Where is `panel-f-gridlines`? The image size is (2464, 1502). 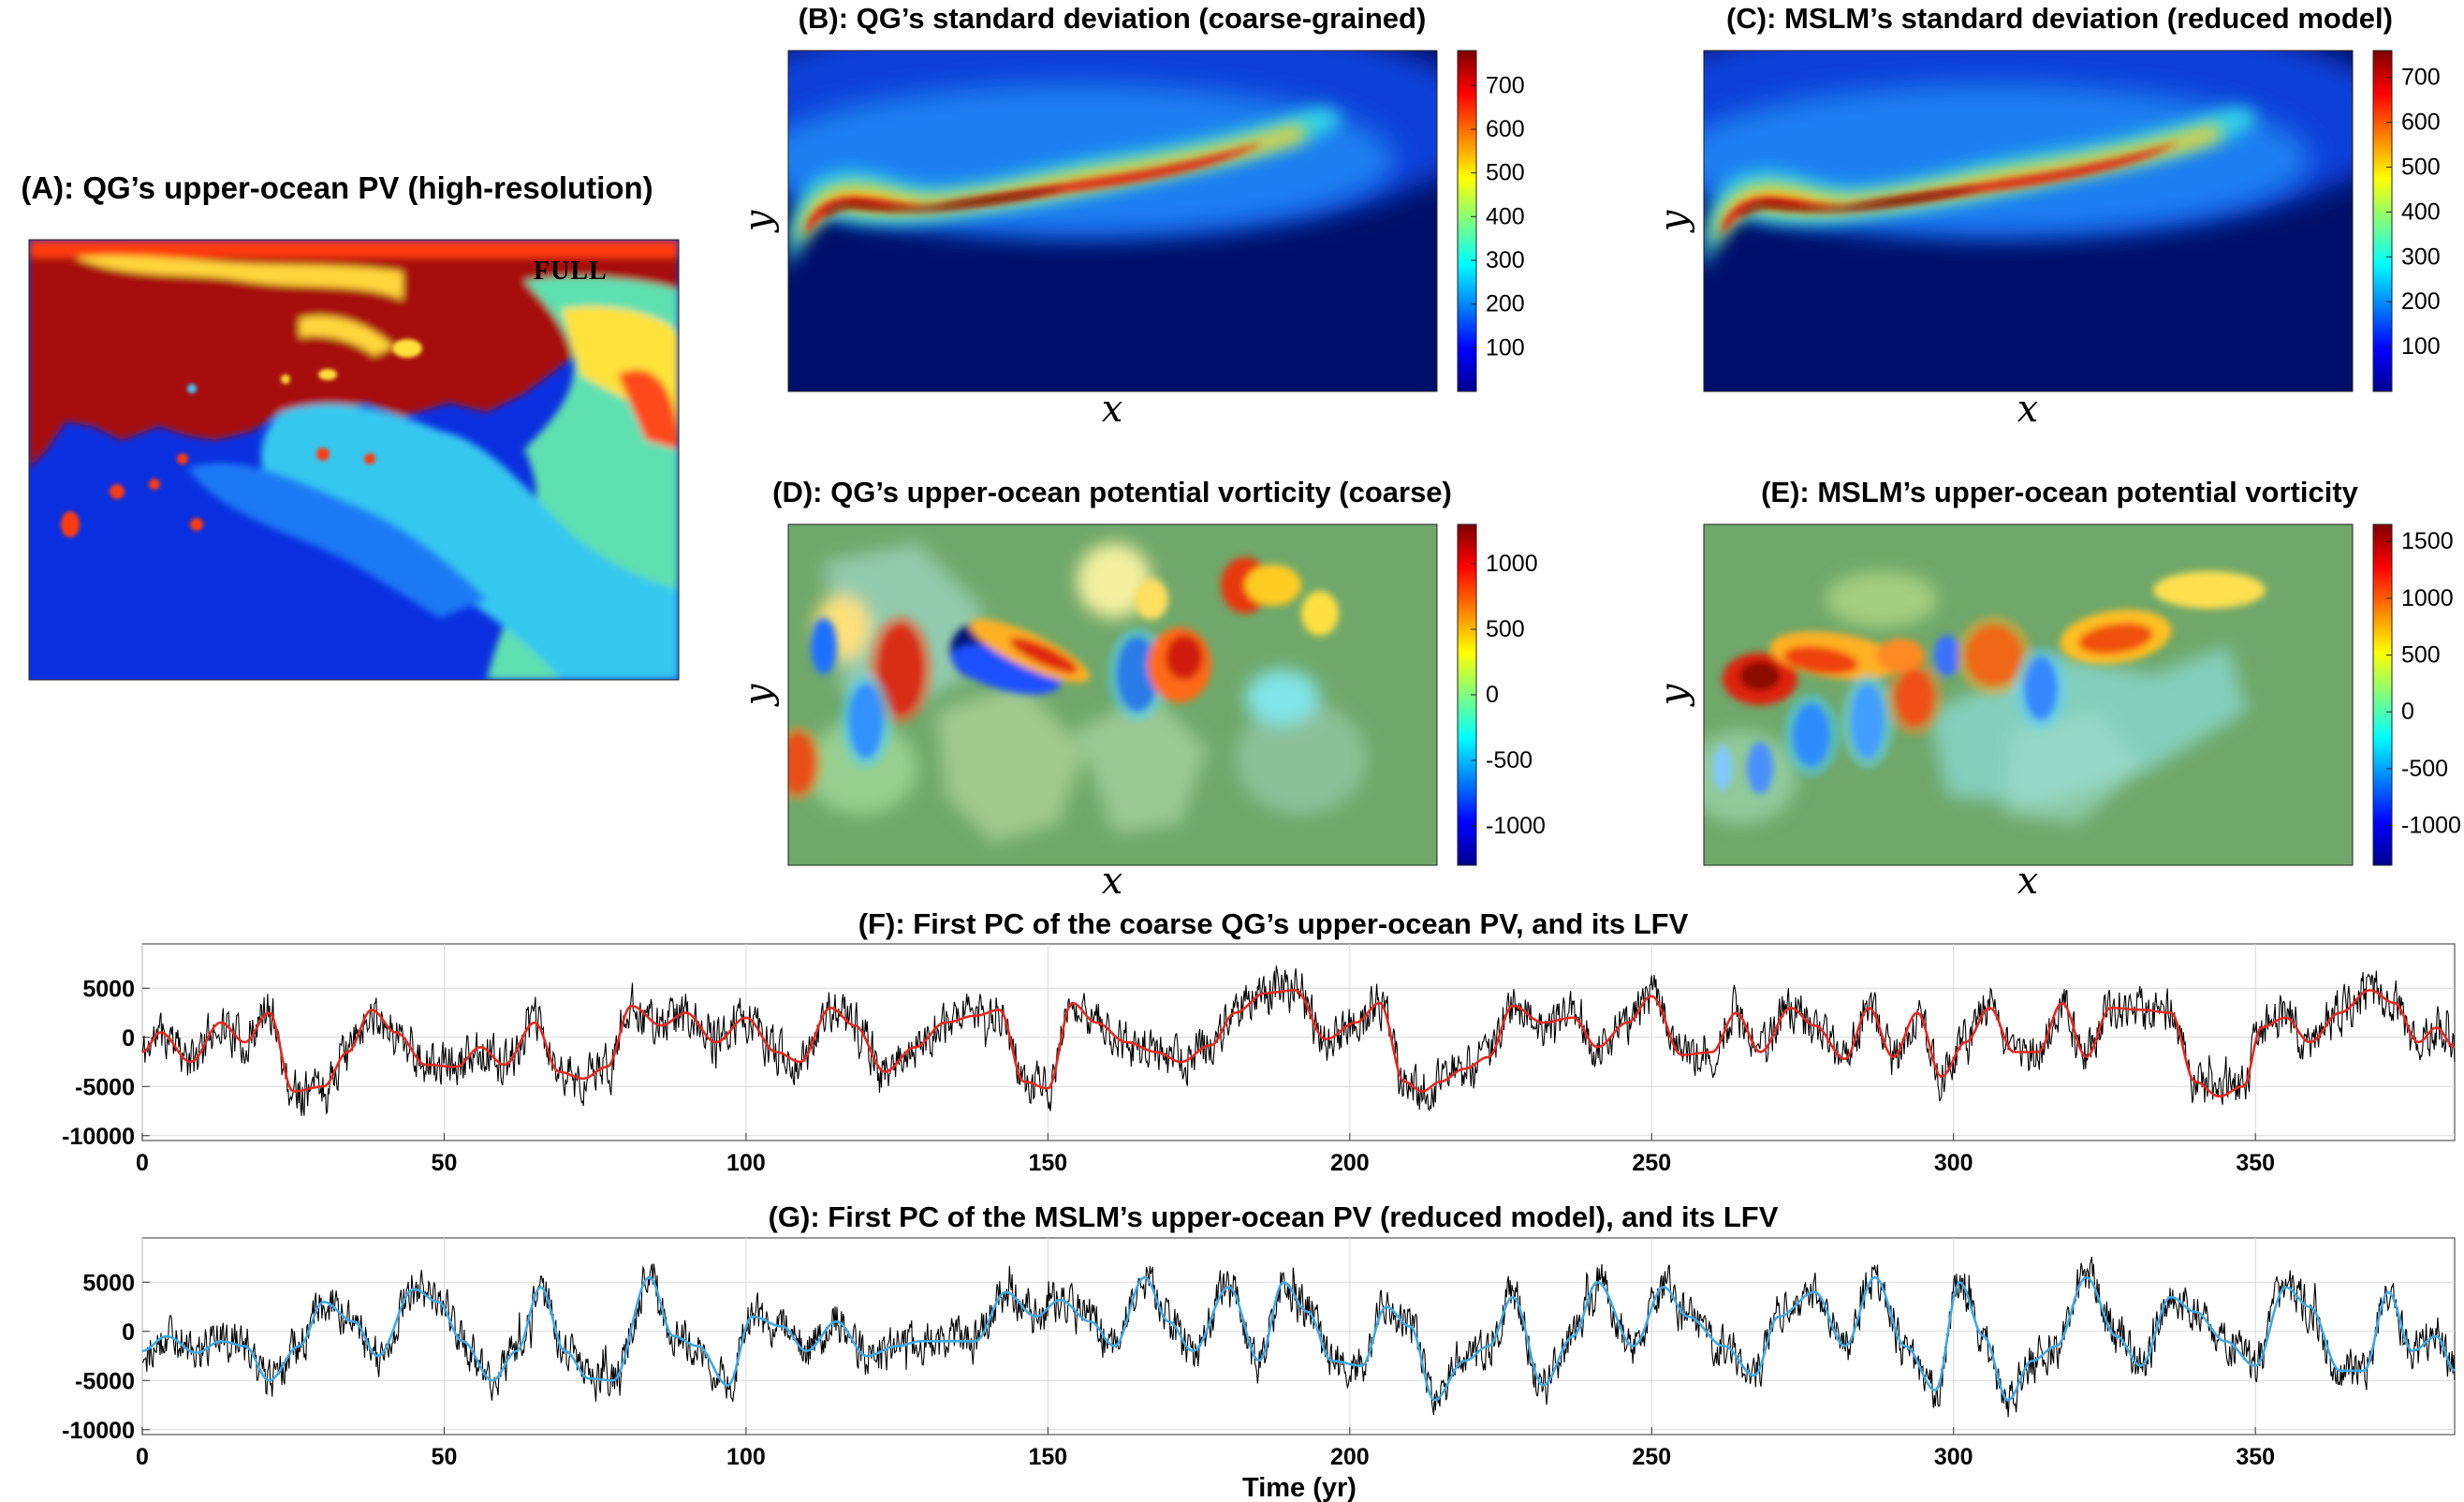
panel-f-gridlines is located at coordinates (1298, 1043).